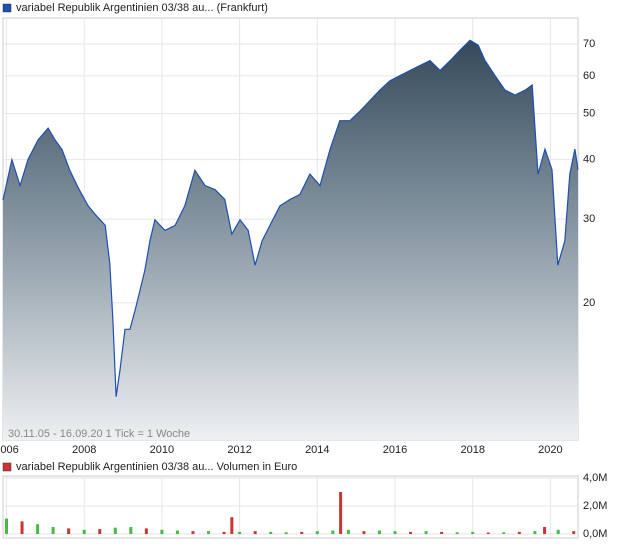 The height and width of the screenshot is (546, 620). What do you see at coordinates (589, 160) in the screenshot?
I see `y-tick-label: 40` at bounding box center [589, 160].